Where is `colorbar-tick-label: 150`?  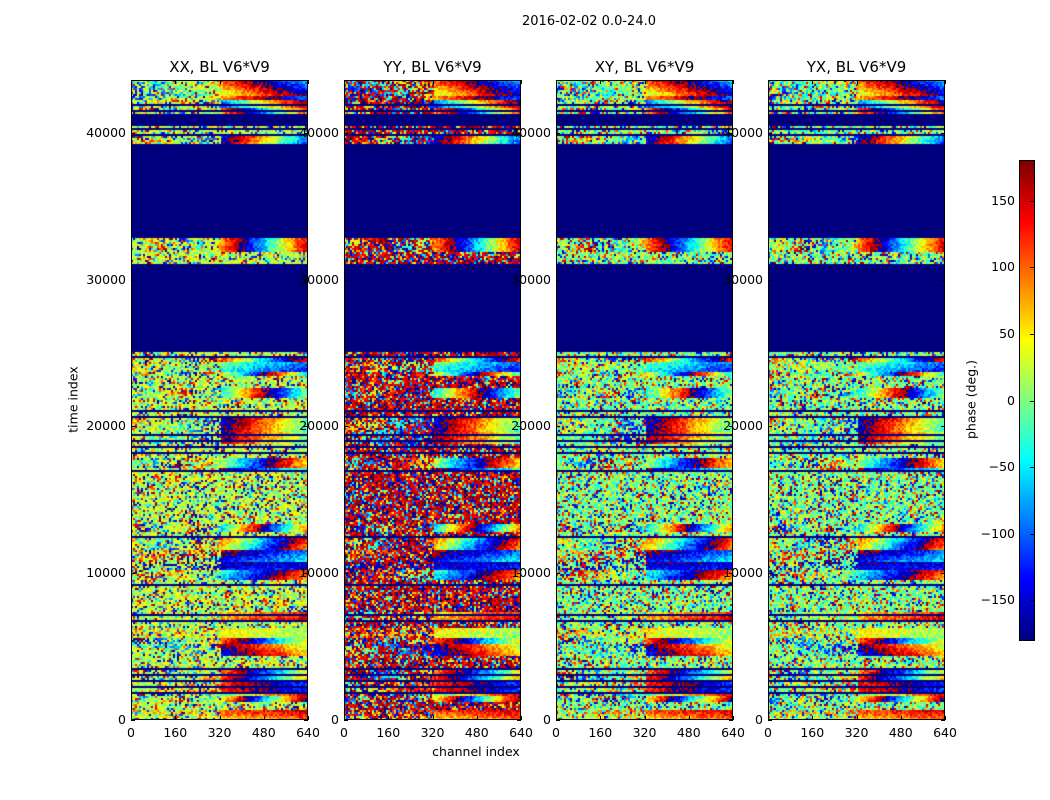
colorbar-tick-label: 150 is located at coordinates (1003, 200).